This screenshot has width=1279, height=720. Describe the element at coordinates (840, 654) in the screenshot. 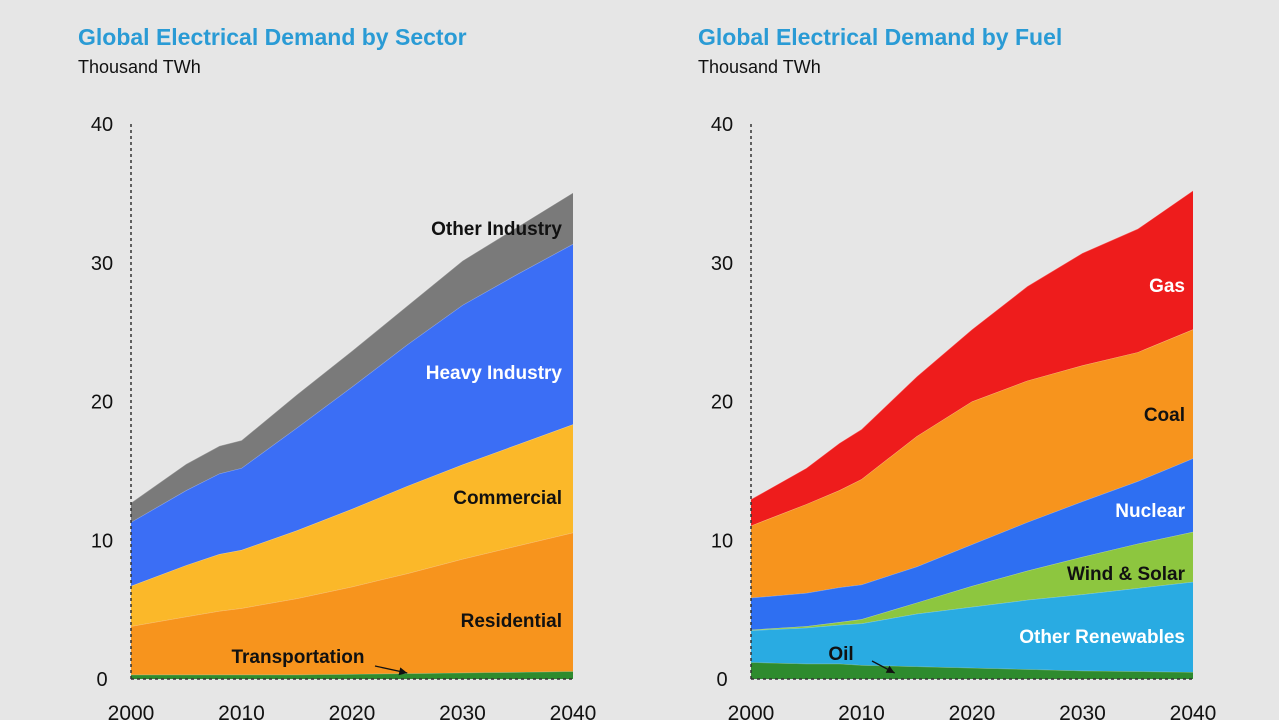

I see `series-label-oil: Oil` at that location.